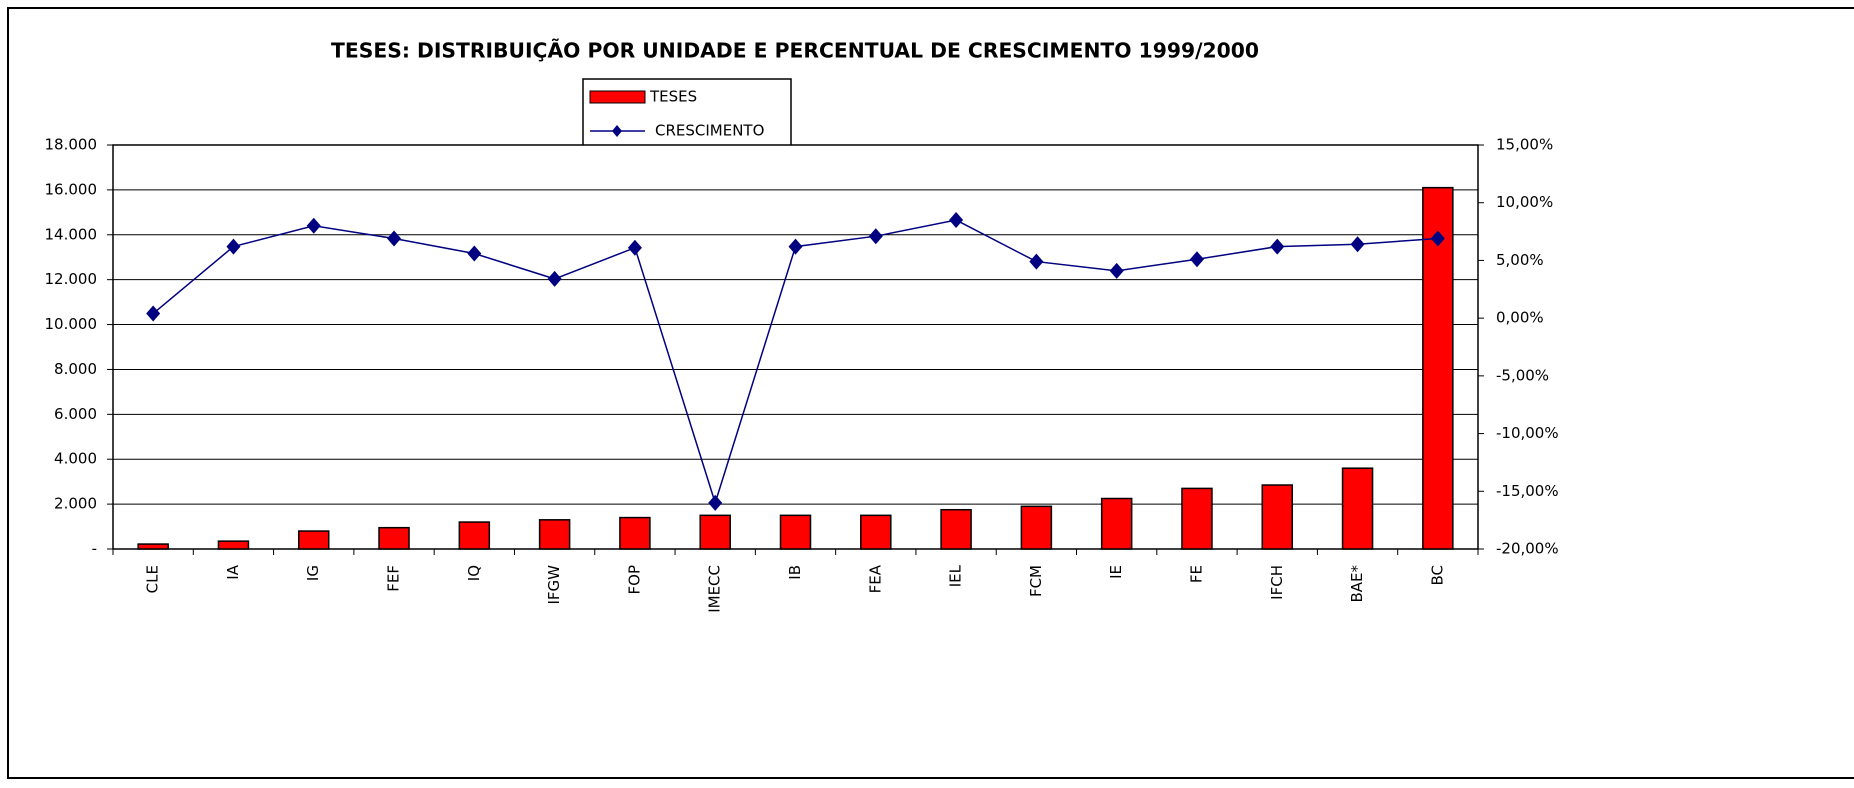 The width and height of the screenshot is (1854, 788). I want to click on y2-tick-label: -5,00%, so click(1522, 375).